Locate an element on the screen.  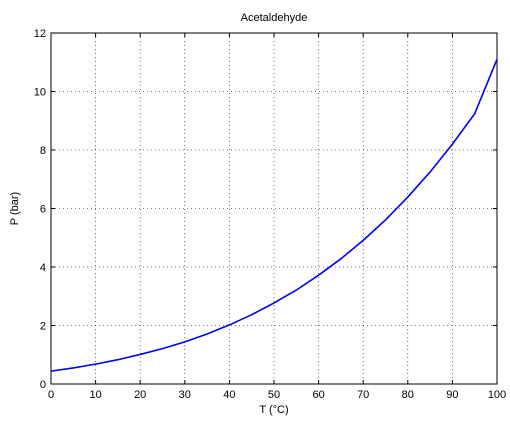
x-axis-title: T (°C) is located at coordinates (273, 410).